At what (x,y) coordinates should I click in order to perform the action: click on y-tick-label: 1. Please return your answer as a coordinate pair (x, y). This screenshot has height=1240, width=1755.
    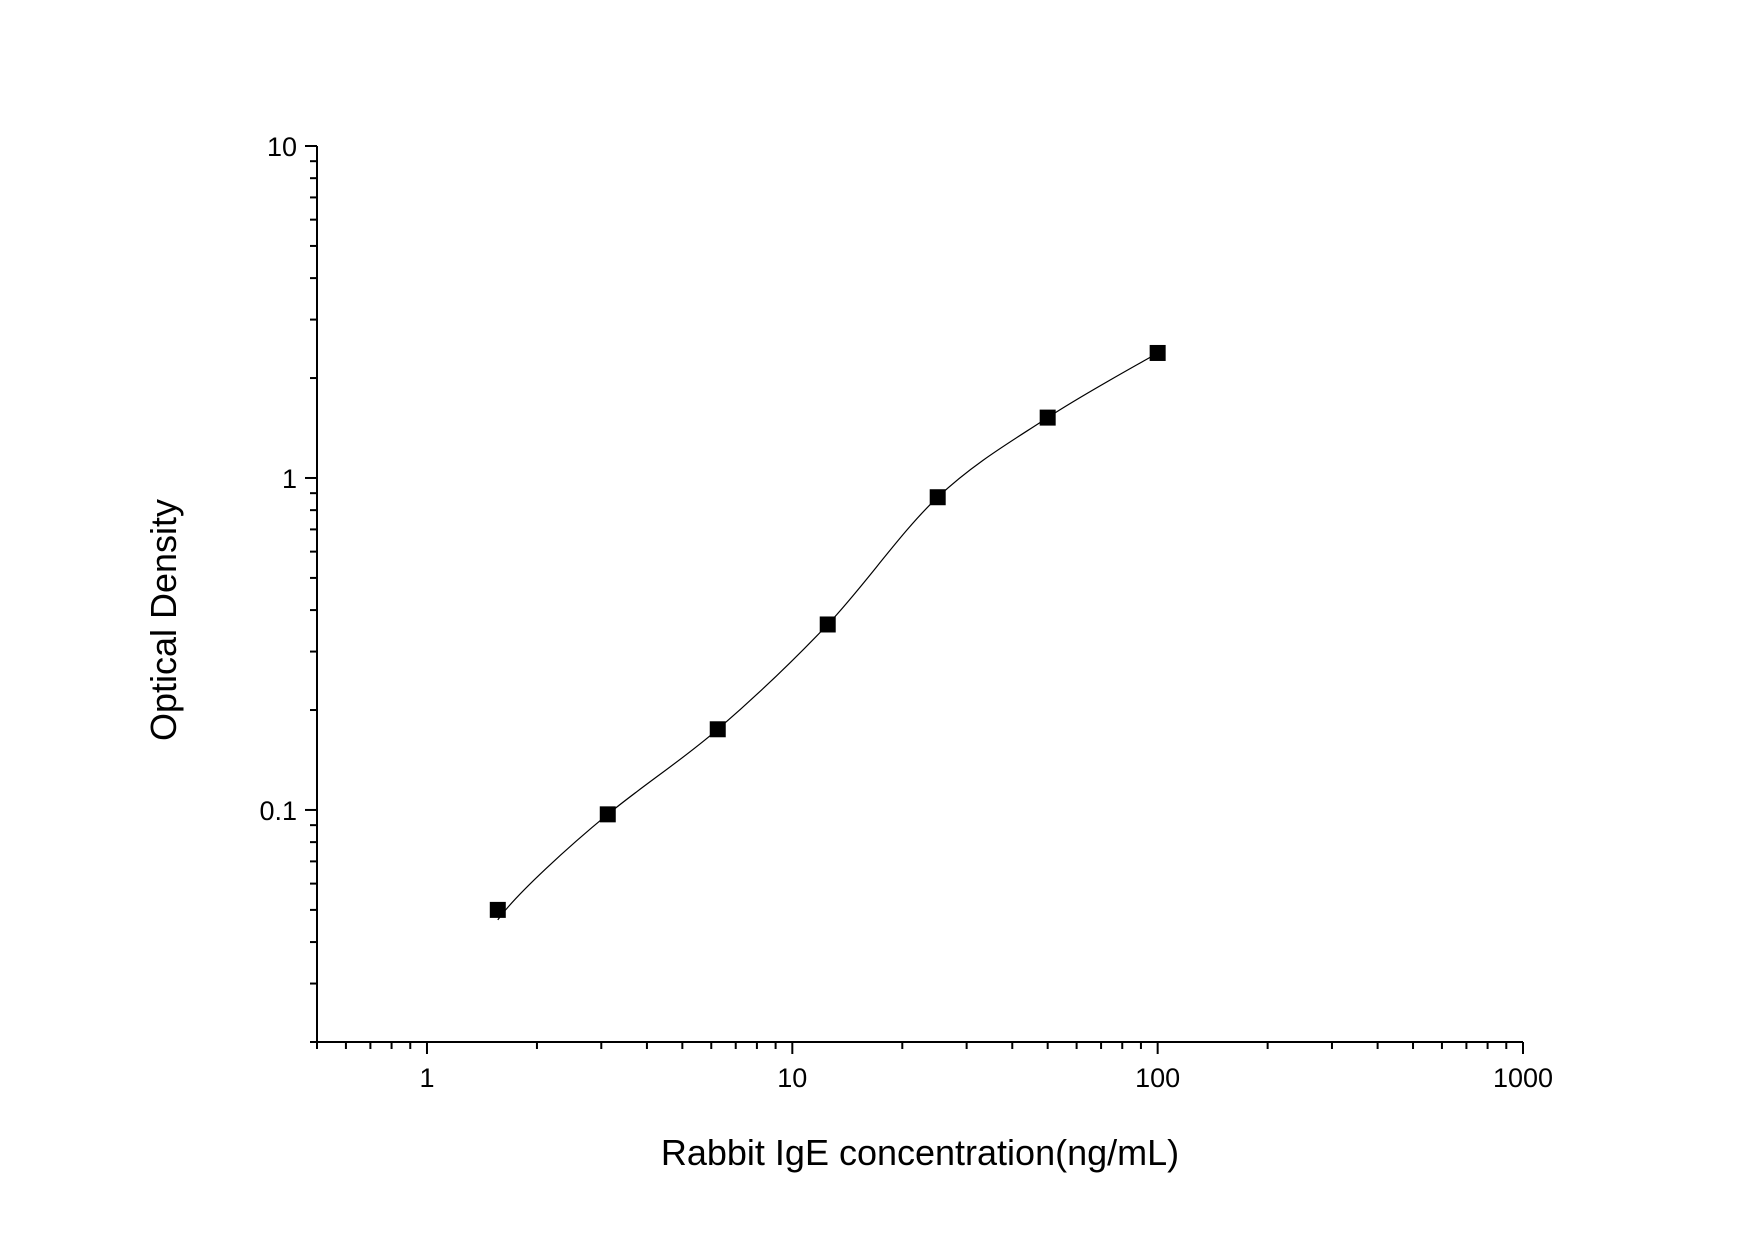
    Looking at the image, I should click on (289, 479).